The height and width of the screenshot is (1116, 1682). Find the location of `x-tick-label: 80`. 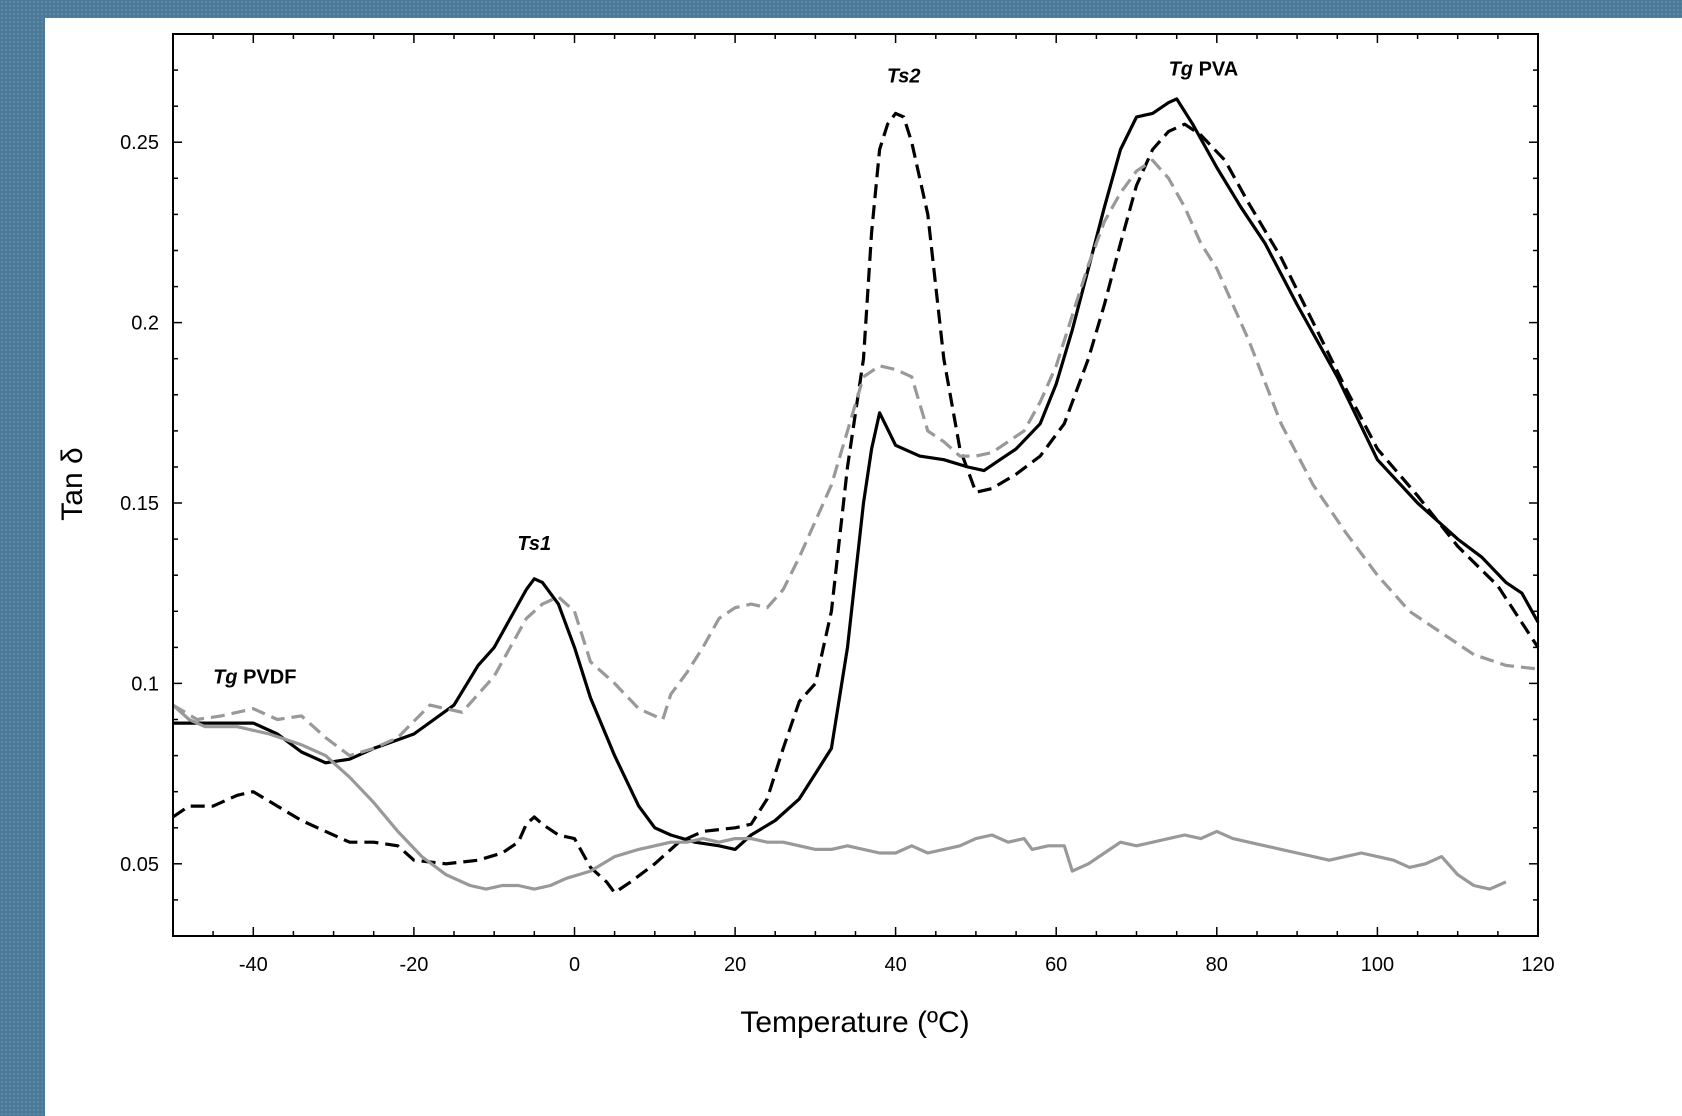

x-tick-label: 80 is located at coordinates (1217, 965).